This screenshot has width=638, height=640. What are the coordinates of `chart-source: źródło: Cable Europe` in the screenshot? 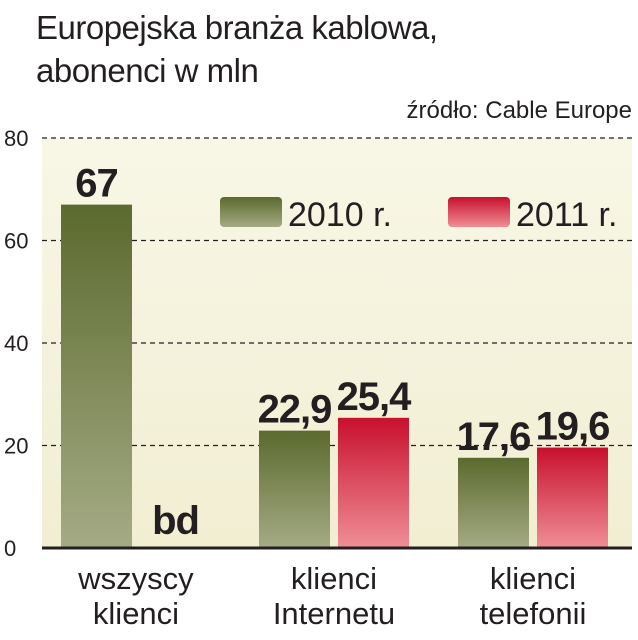 It's located at (519, 110).